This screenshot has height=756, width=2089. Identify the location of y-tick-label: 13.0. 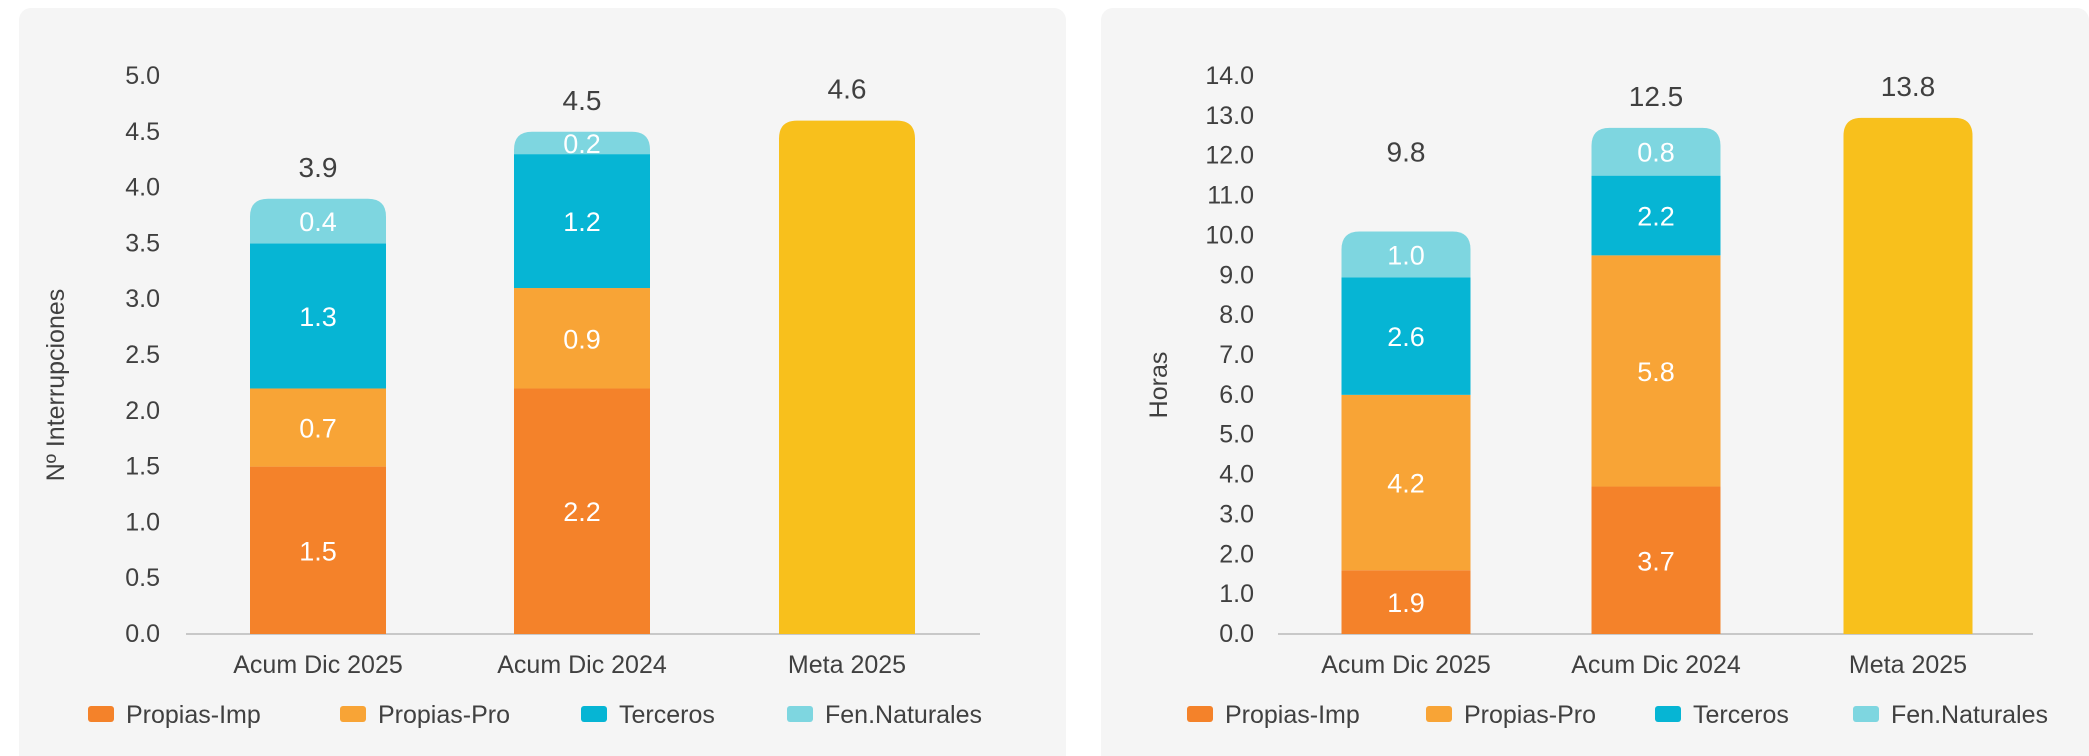
(1229, 116).